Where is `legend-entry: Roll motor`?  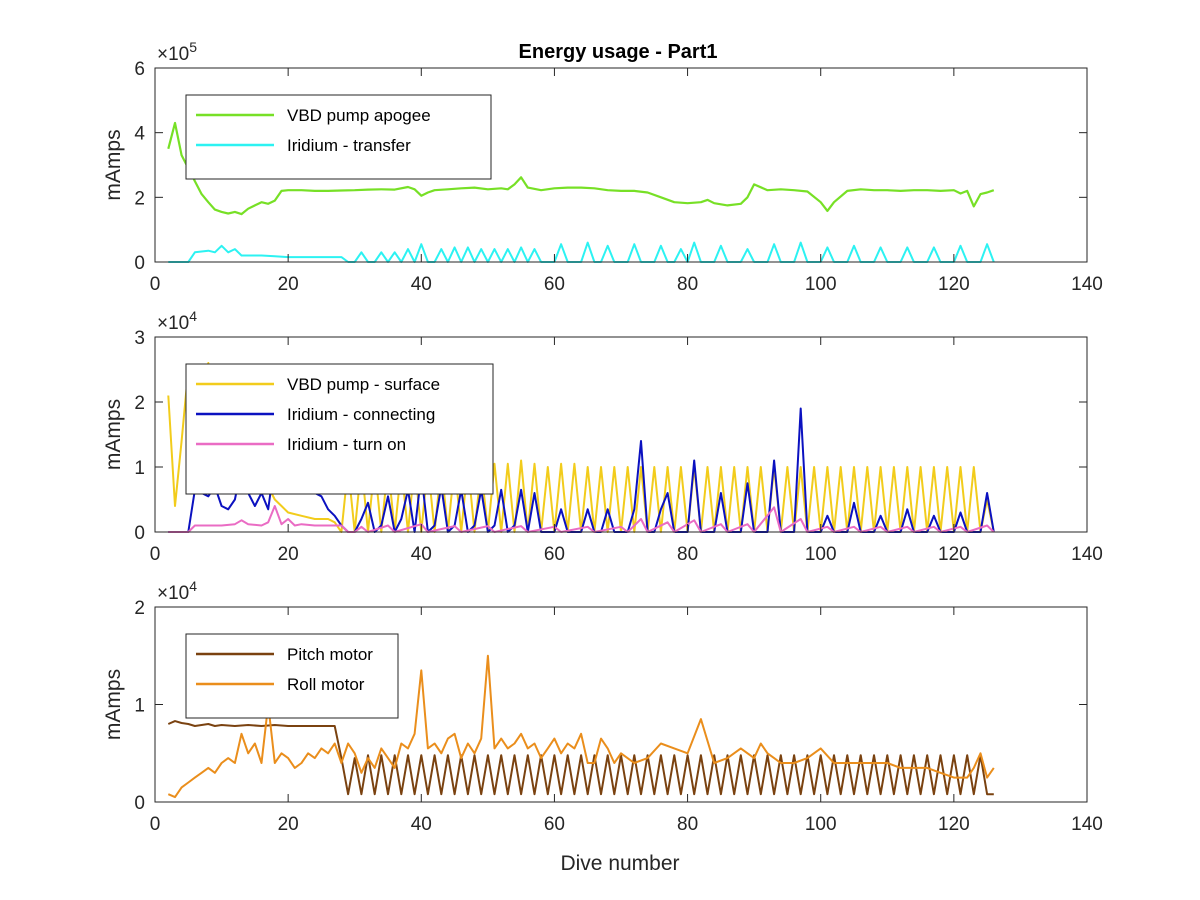
legend-entry: Roll motor is located at coordinates (326, 684).